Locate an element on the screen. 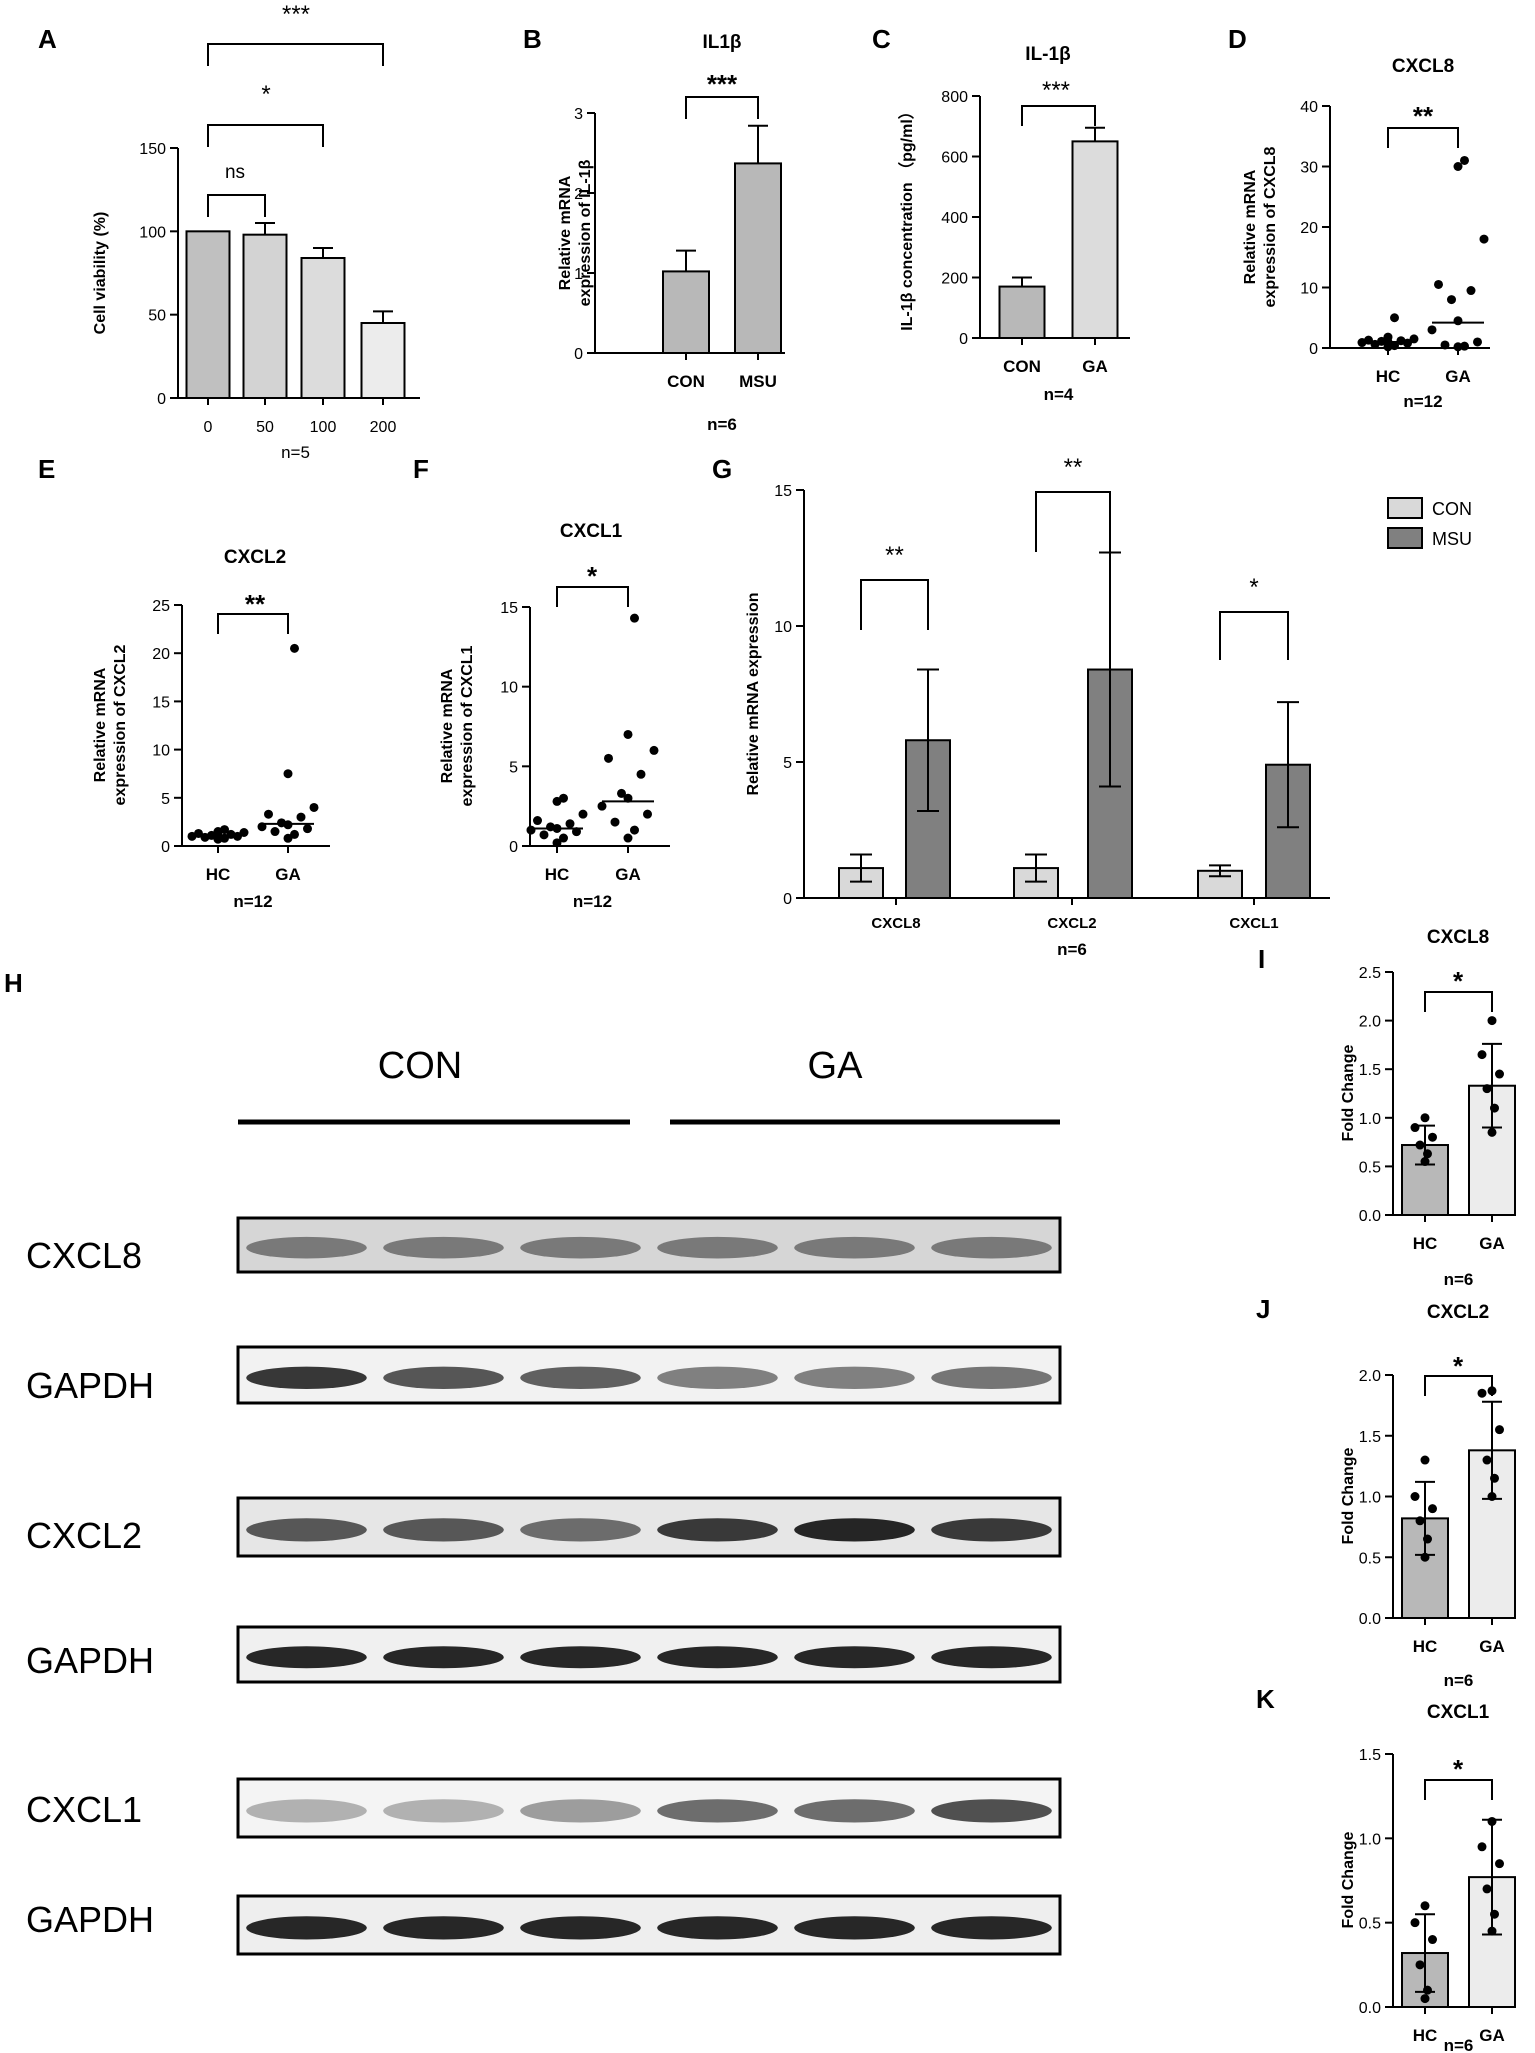 The image size is (1535, 2053). chart-title-k: CXCL1 is located at coordinates (1458, 1712).